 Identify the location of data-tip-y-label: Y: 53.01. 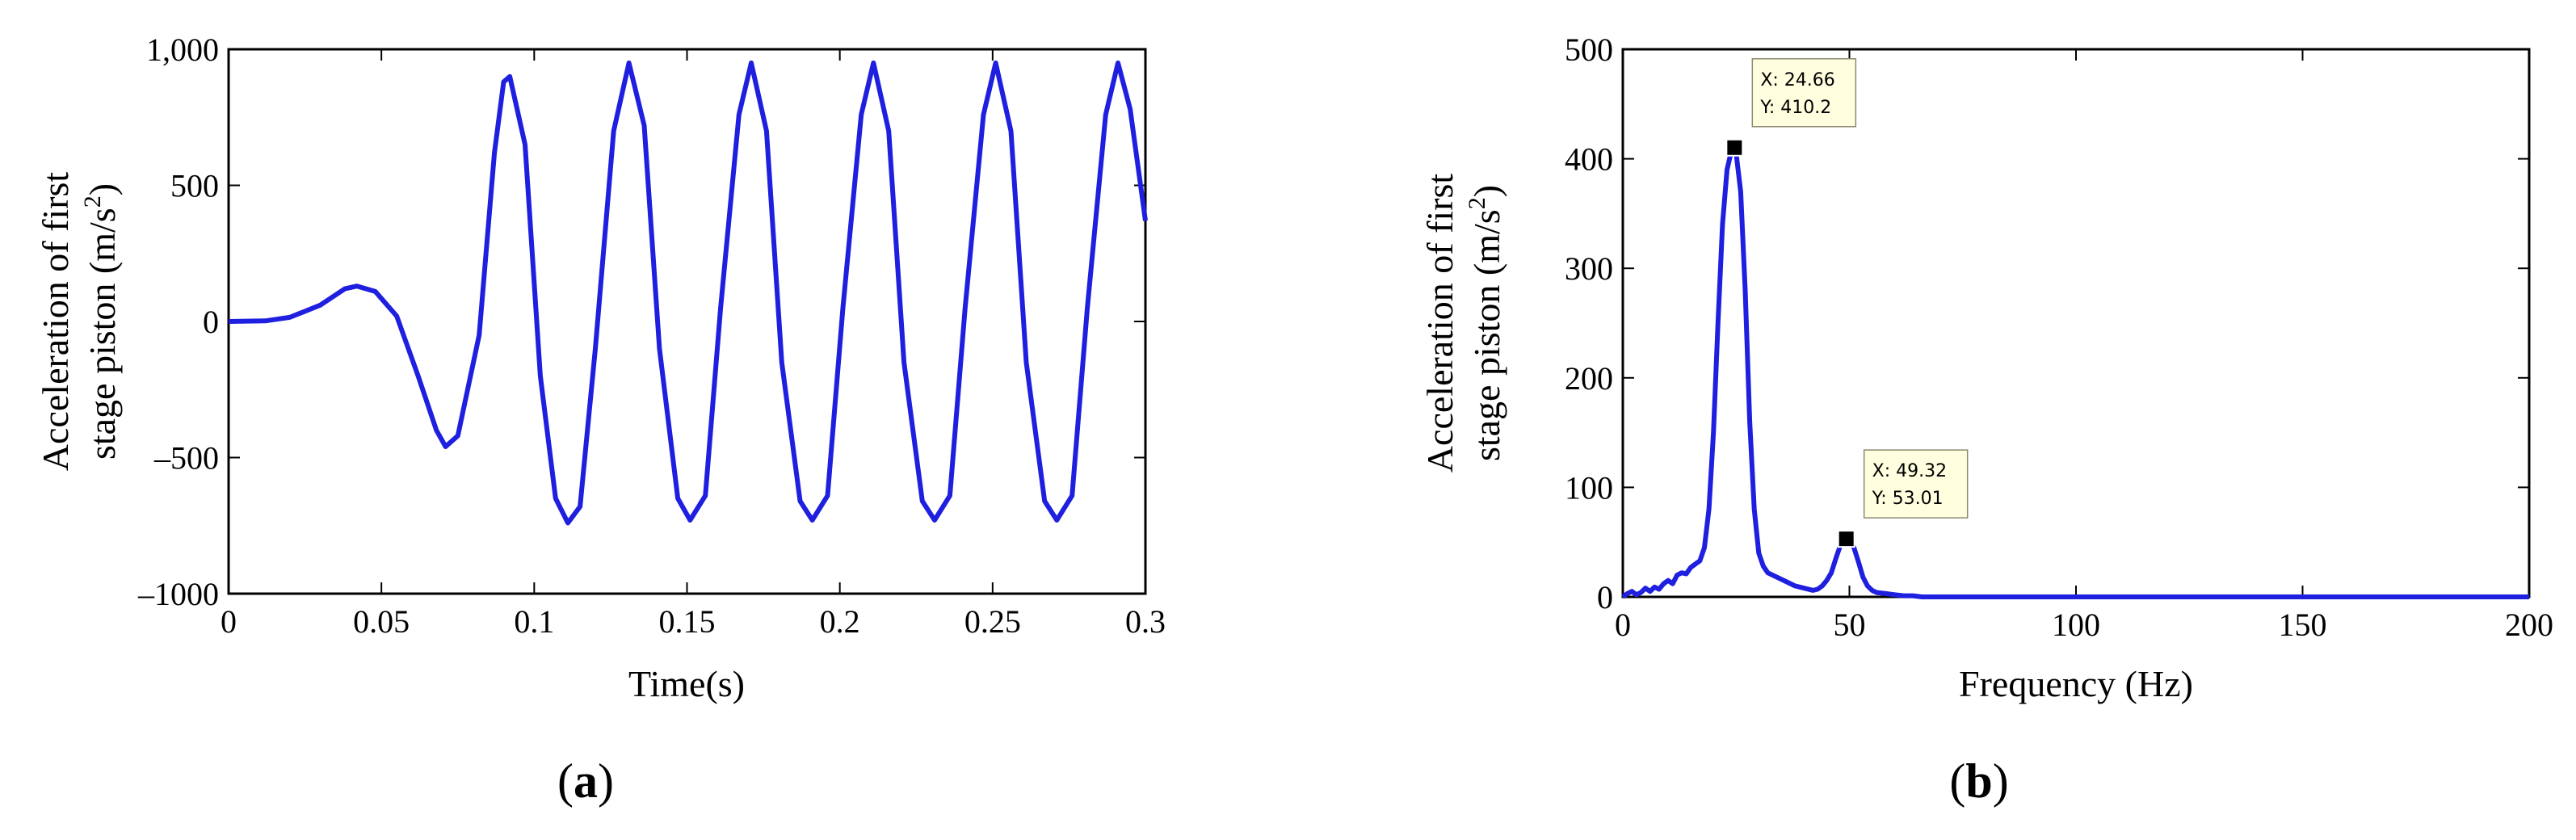
(1908, 499).